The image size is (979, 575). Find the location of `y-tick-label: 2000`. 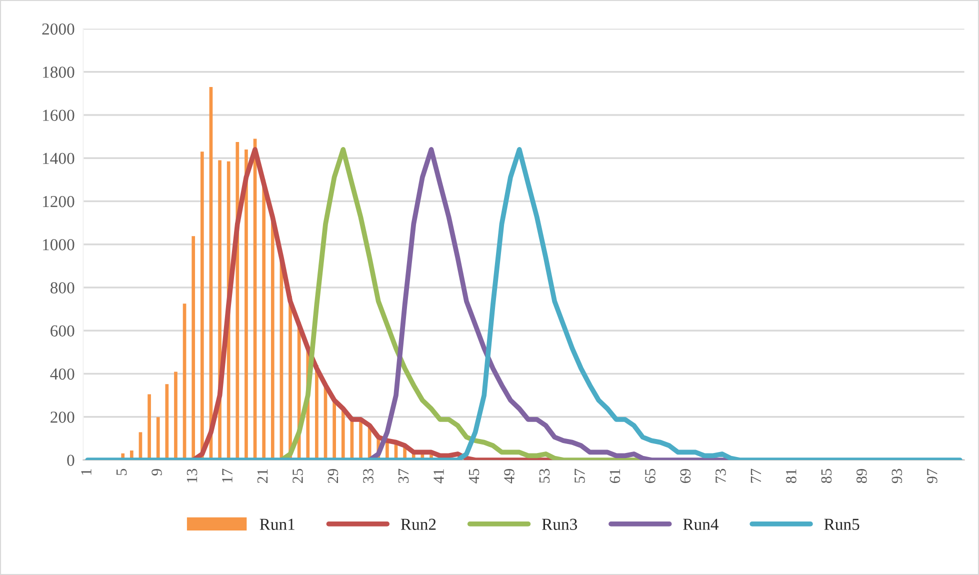

y-tick-label: 2000 is located at coordinates (58, 29).